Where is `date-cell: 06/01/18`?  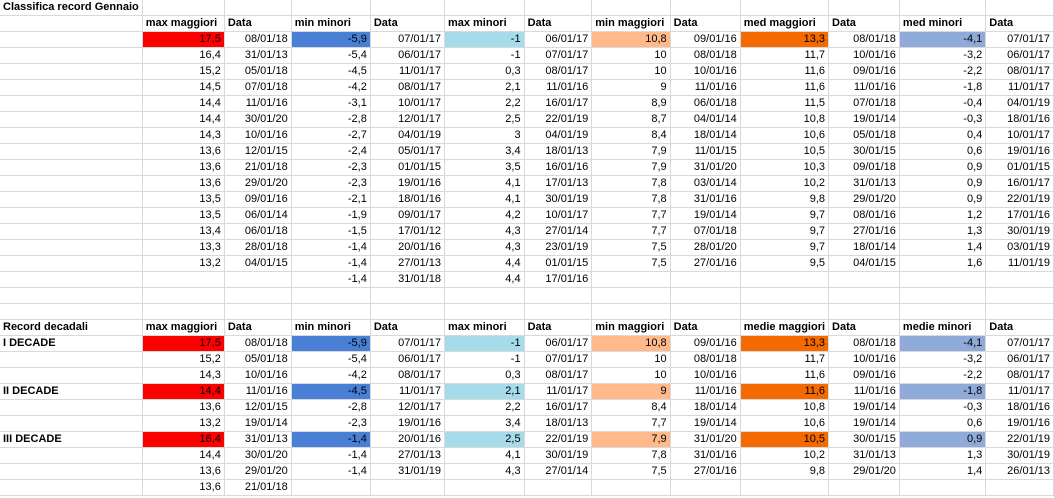 date-cell: 06/01/18 is located at coordinates (258, 231).